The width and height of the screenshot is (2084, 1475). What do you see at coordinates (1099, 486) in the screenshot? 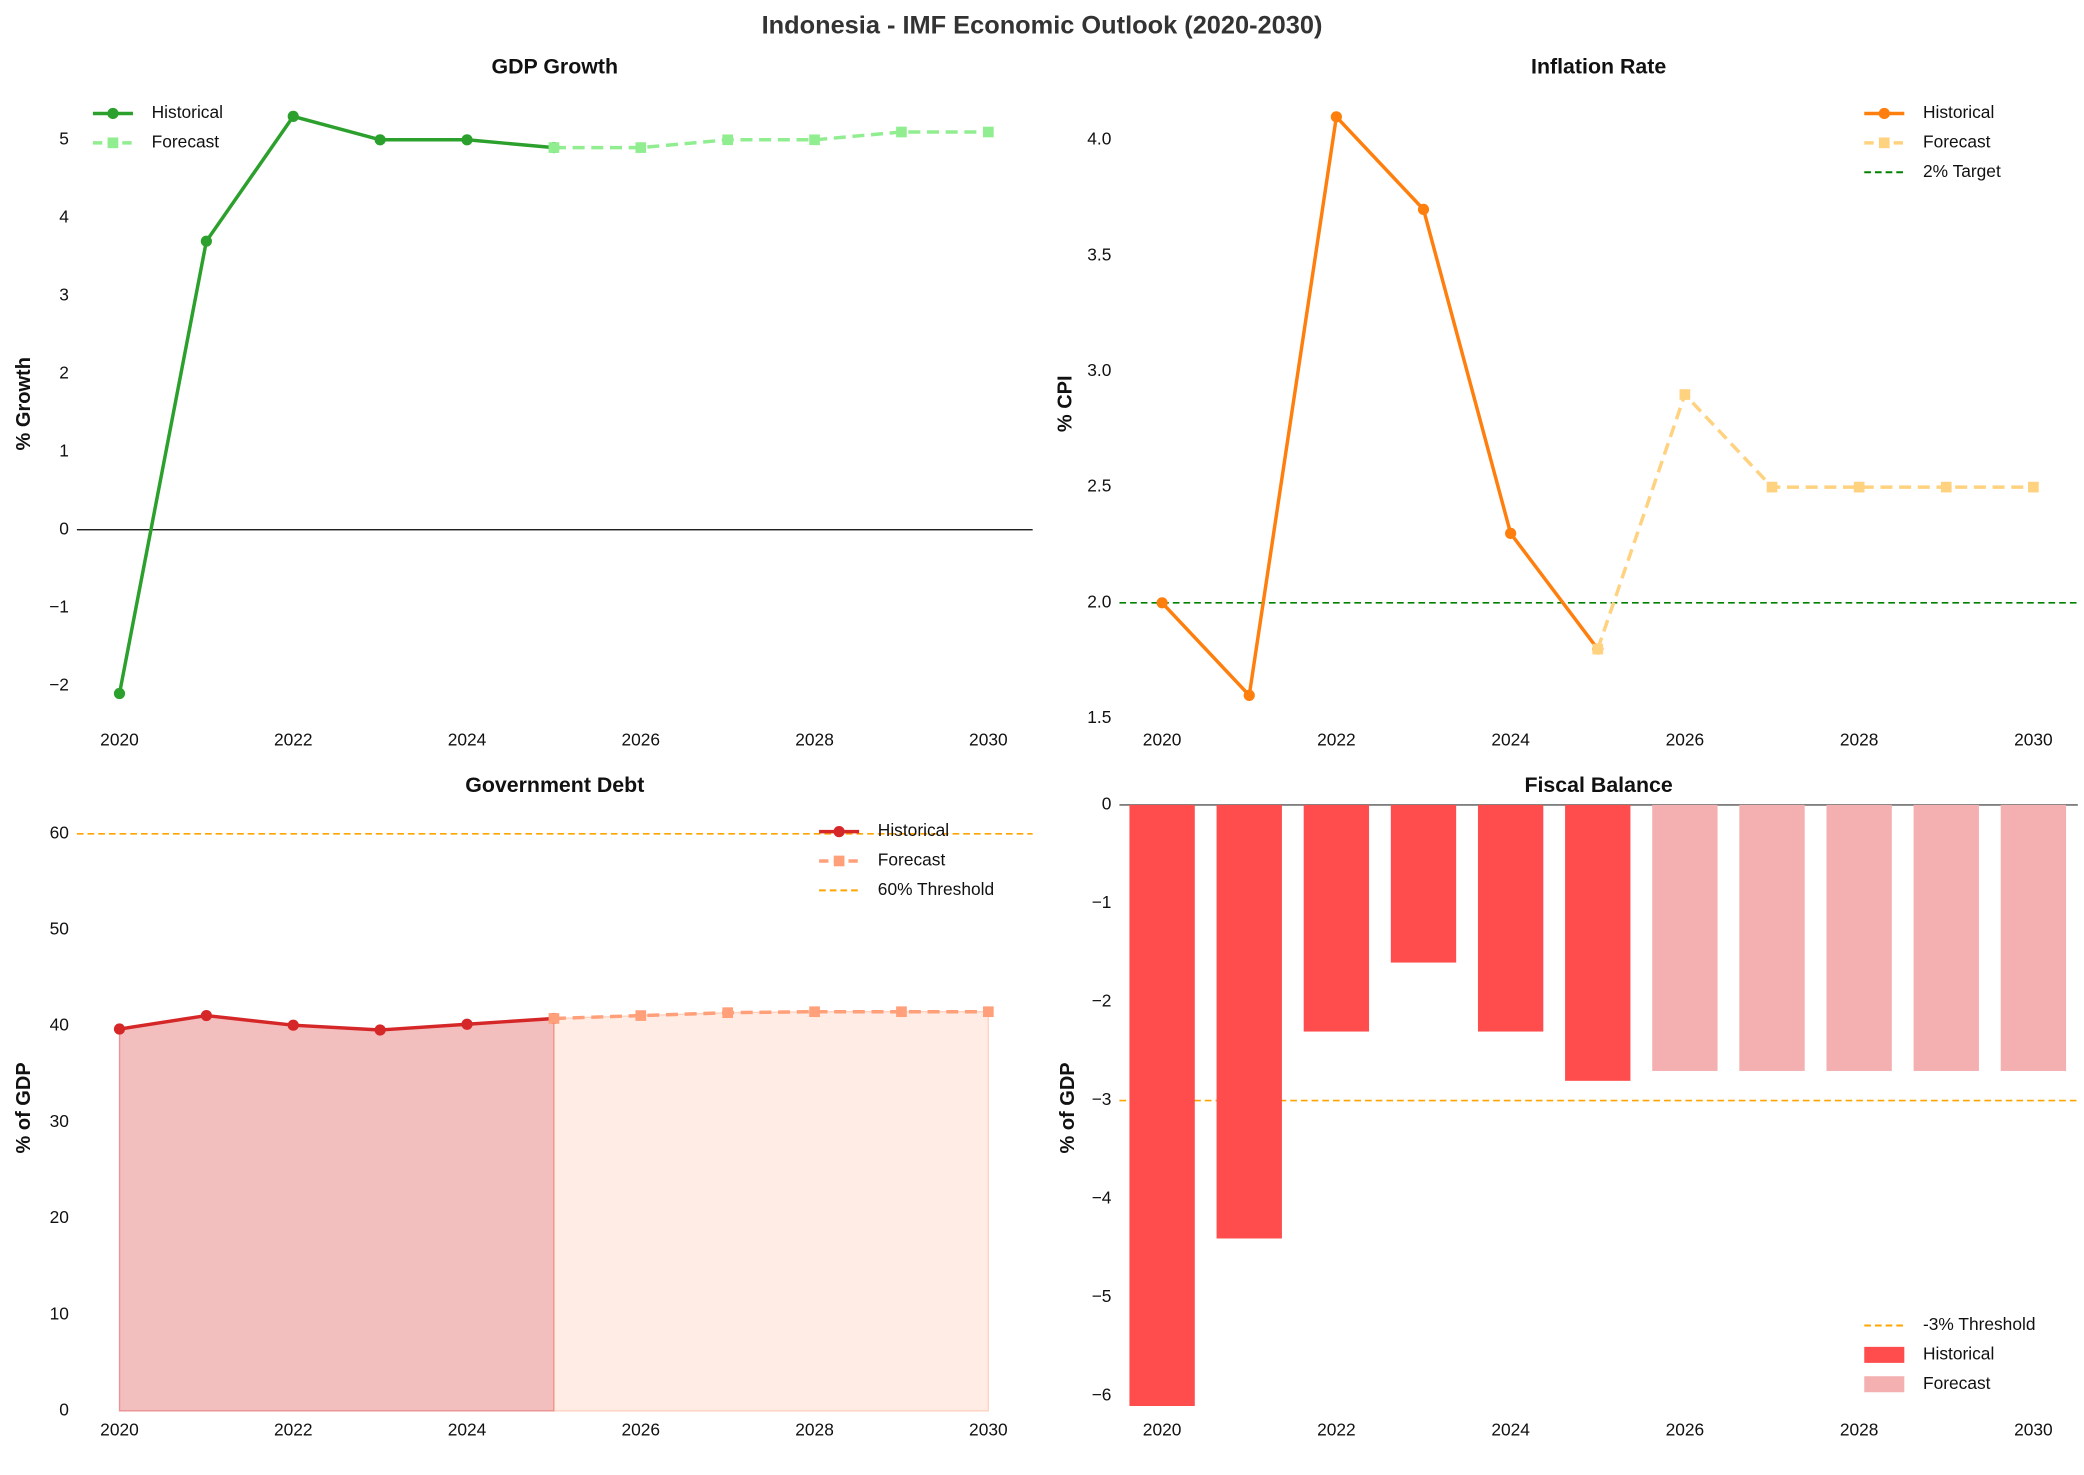
I see `y-tick-label: 2.5` at bounding box center [1099, 486].